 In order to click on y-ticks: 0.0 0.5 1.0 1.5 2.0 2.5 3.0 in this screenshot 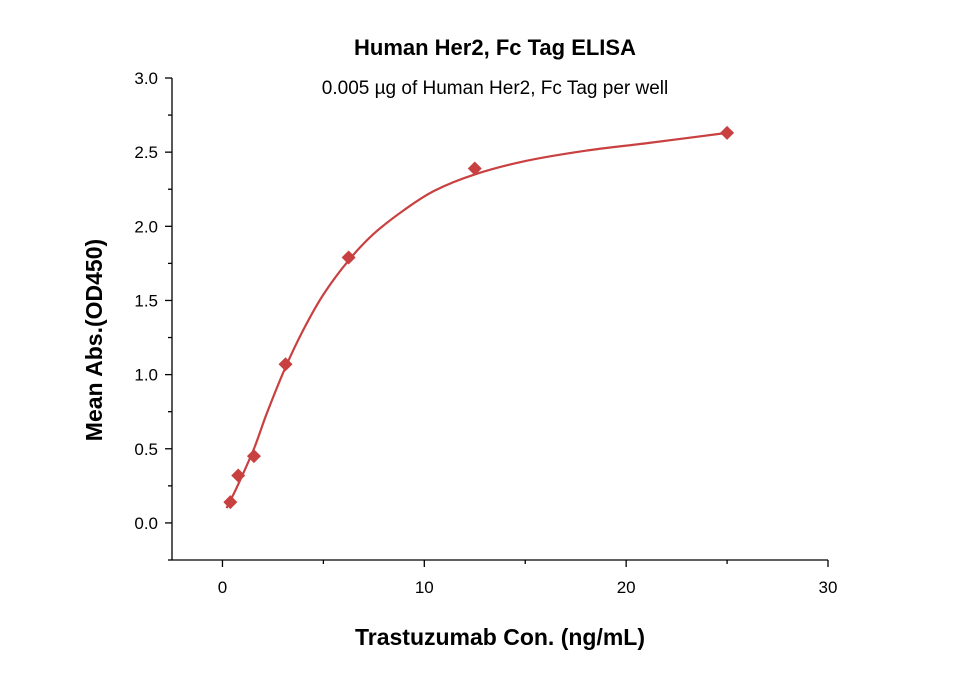, I will do `click(153, 315)`.